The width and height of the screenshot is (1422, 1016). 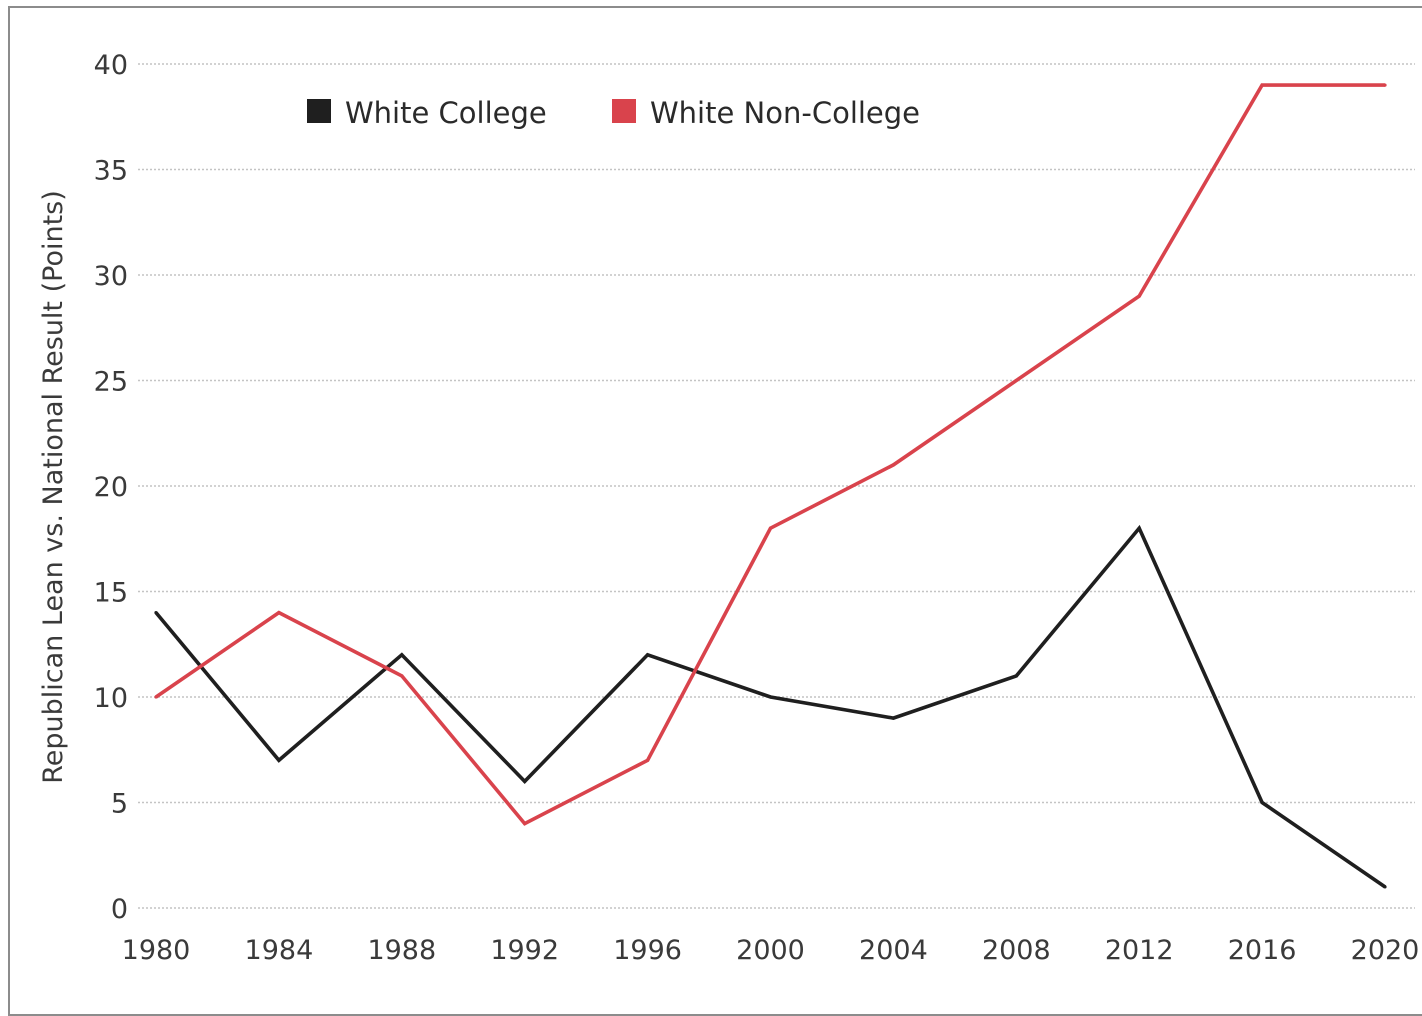 I want to click on y-tick-label: 25, so click(x=111, y=382).